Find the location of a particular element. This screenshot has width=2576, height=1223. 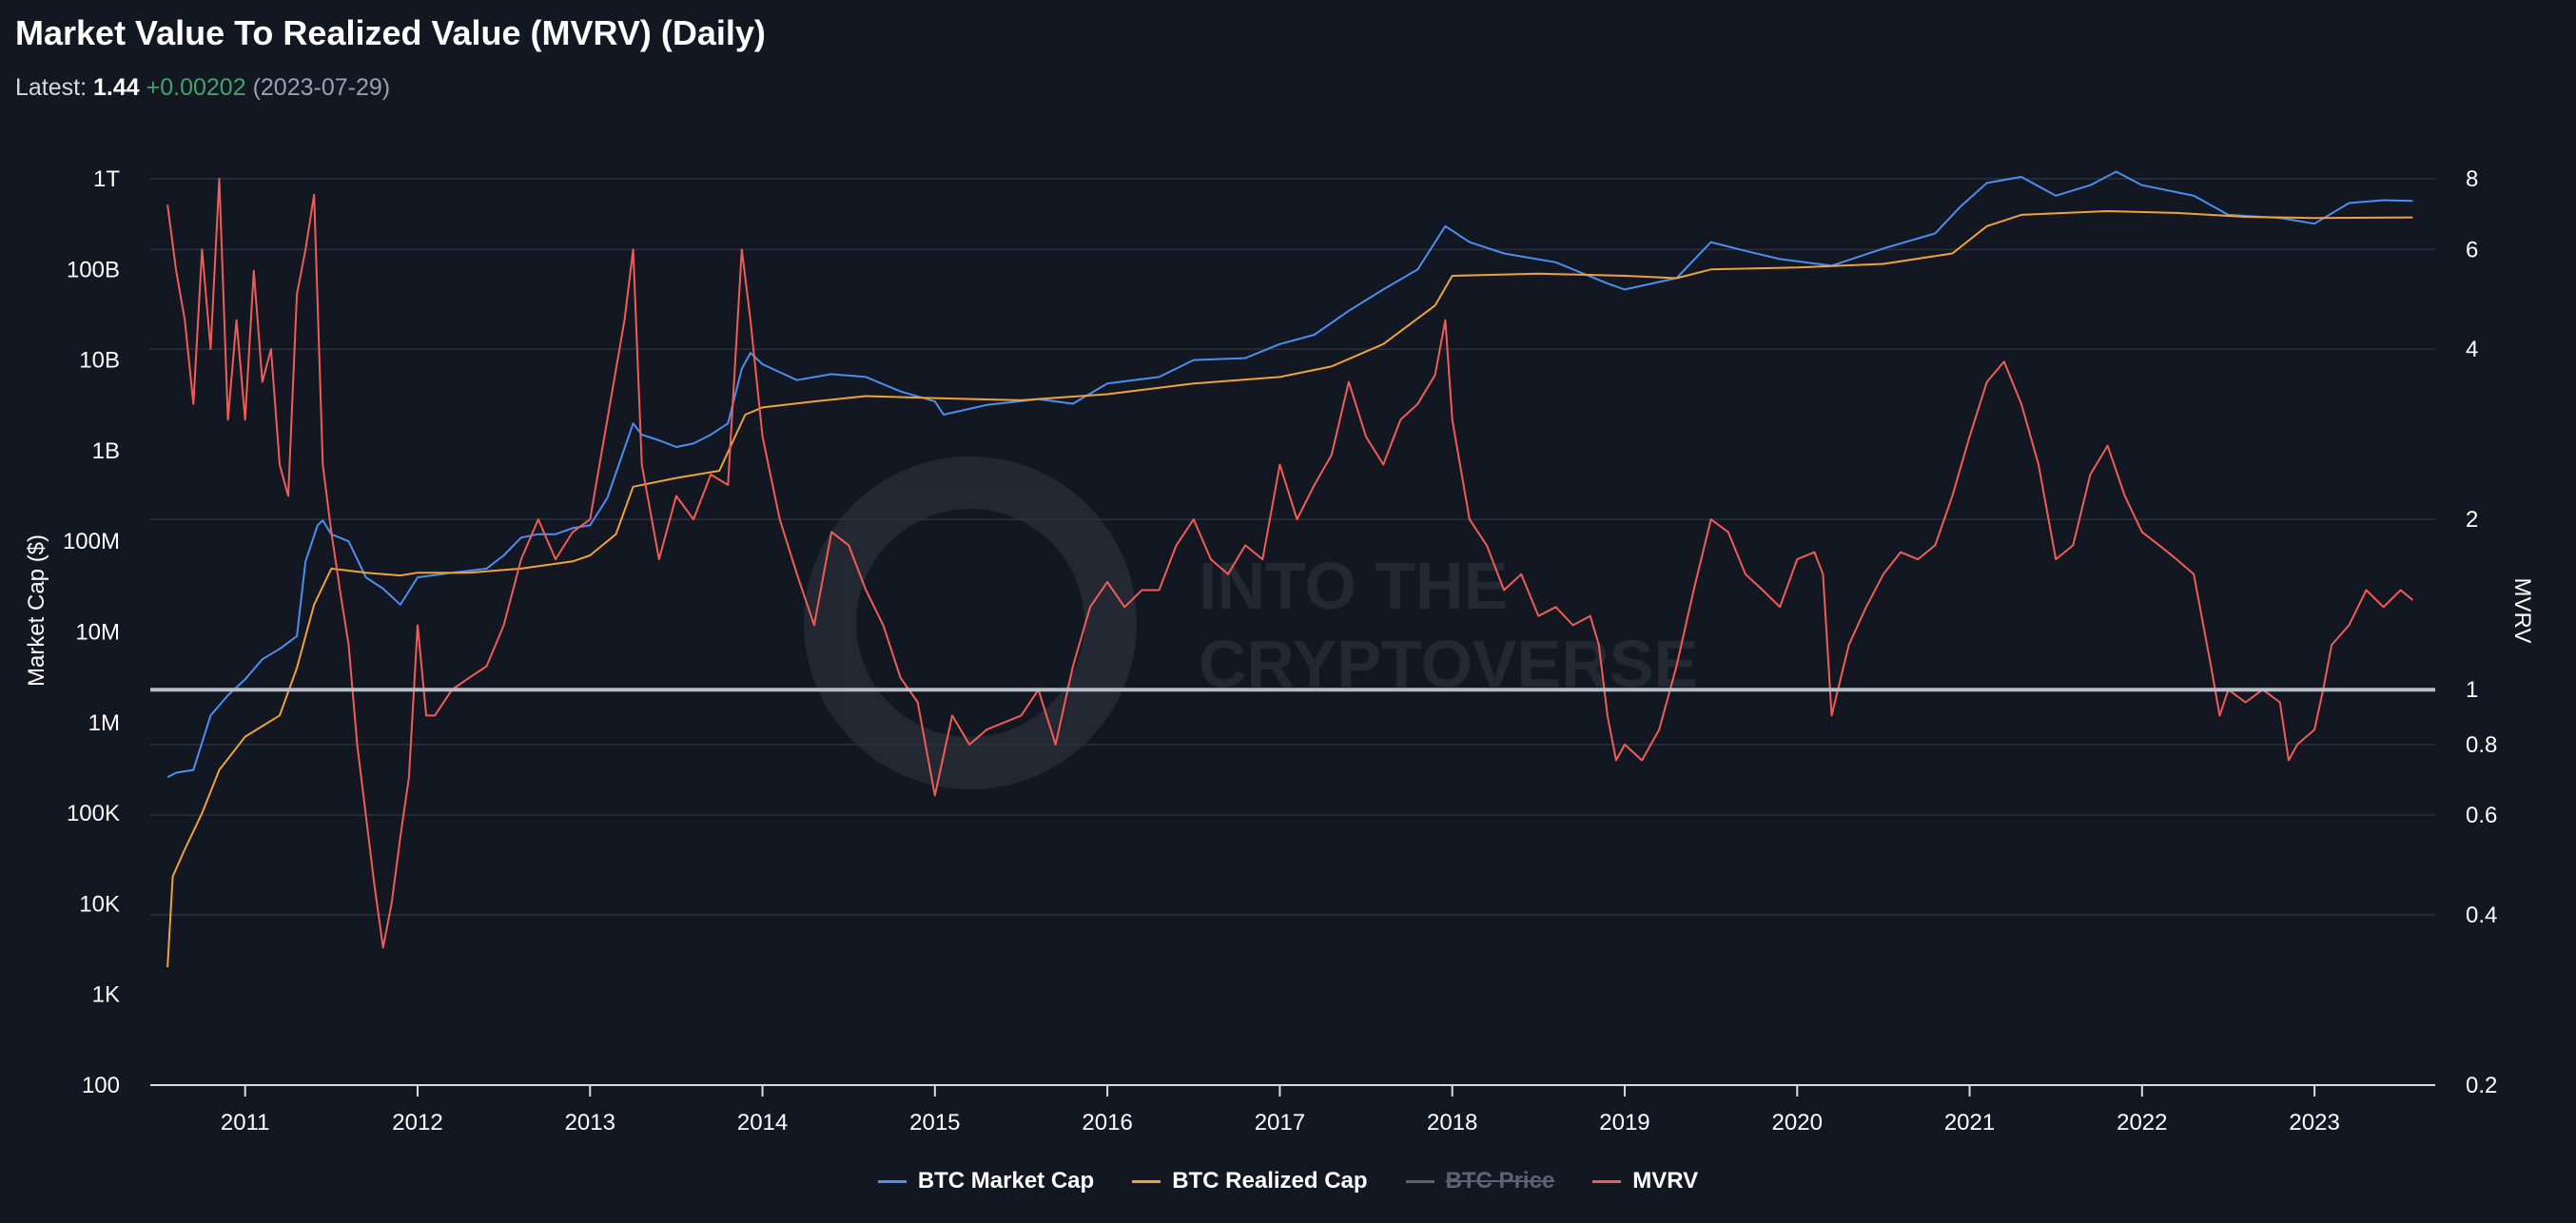

legend-label: BTC Market Cap is located at coordinates (1006, 1181).